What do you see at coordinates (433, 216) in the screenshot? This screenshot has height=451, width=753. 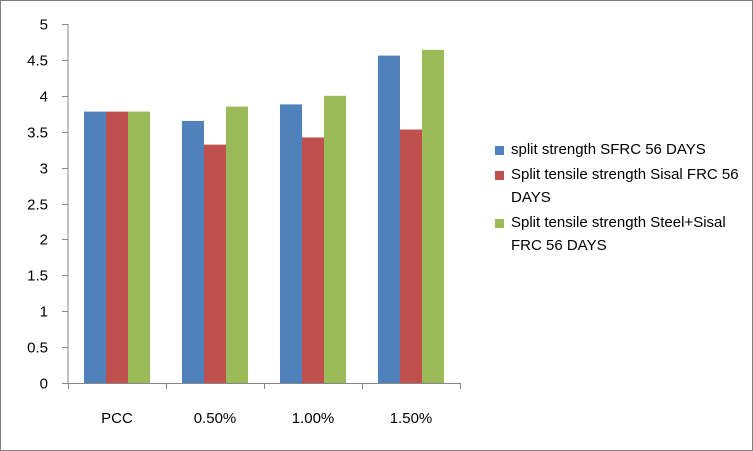 I see `bar-1.50%-series-2` at bounding box center [433, 216].